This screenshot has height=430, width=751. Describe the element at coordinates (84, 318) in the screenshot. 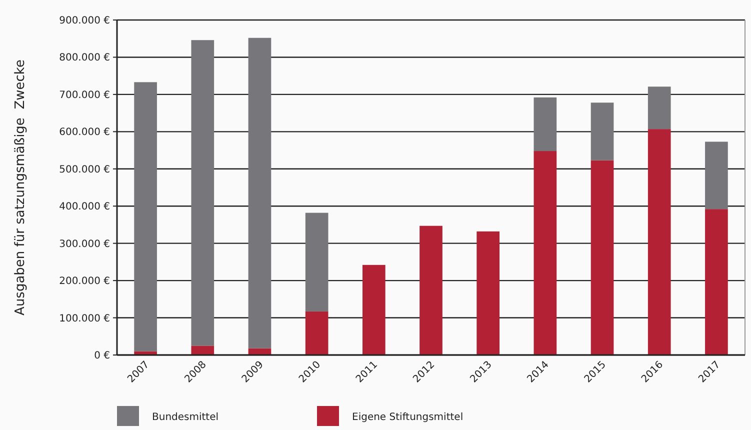

I see `y-tick-label: 100.000 €` at that location.